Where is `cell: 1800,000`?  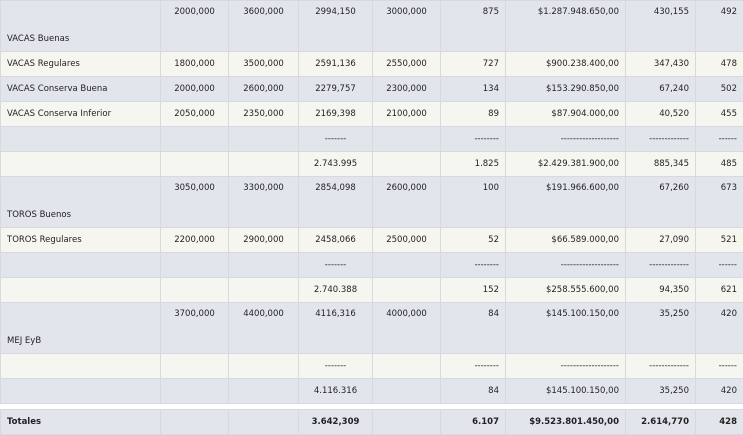
cell: 1800,000 is located at coordinates (195, 64).